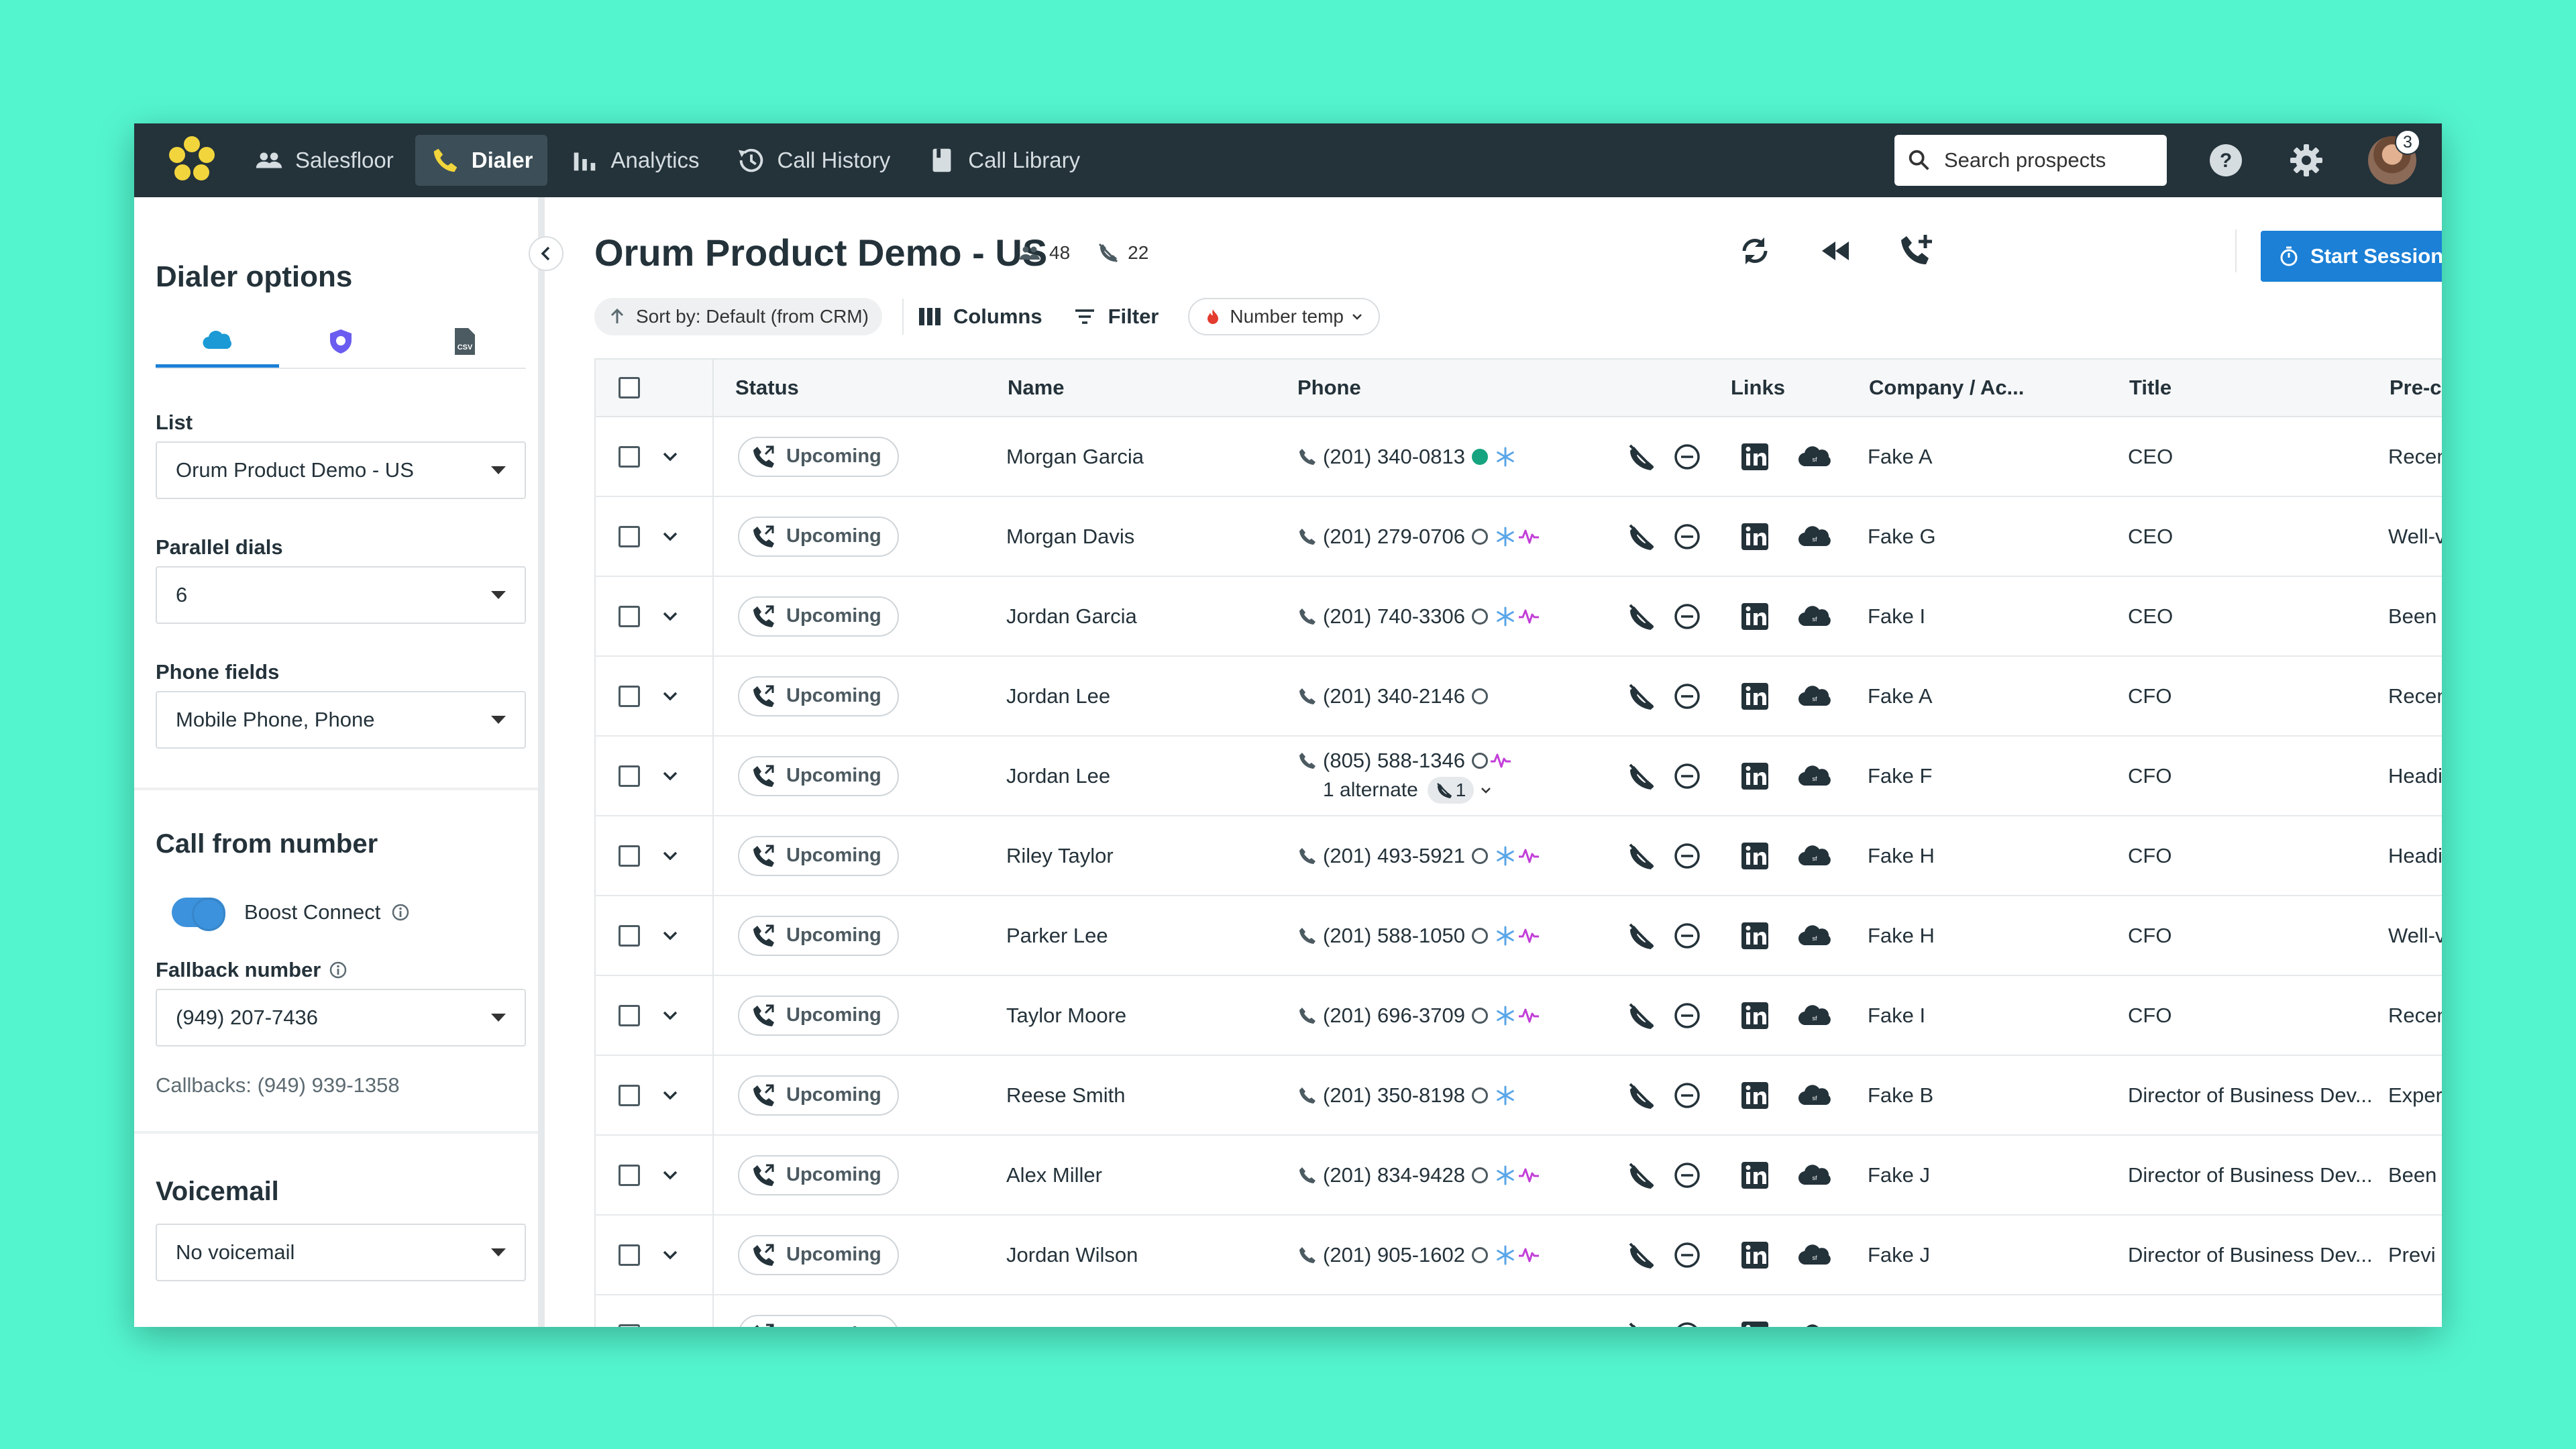 Image resolution: width=2576 pixels, height=1449 pixels. What do you see at coordinates (1054, 1175) in the screenshot?
I see `prospect-name: Alex Miller` at bounding box center [1054, 1175].